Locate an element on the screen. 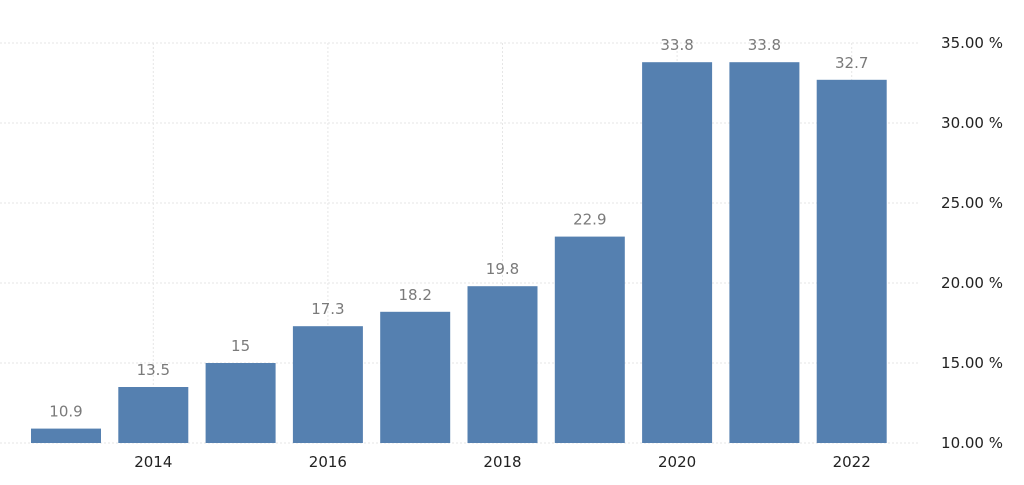  x-tick-label: 2018 is located at coordinates (502, 462).